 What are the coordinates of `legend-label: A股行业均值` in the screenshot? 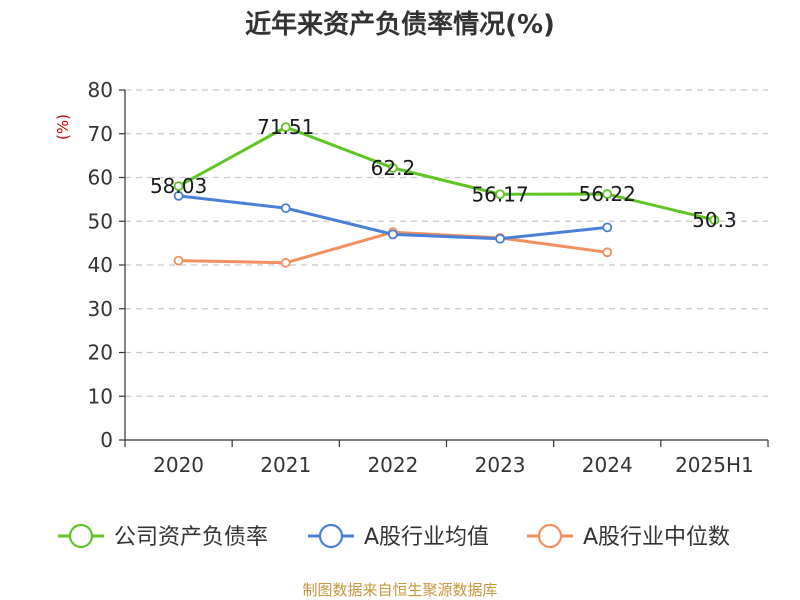 It's located at (426, 537).